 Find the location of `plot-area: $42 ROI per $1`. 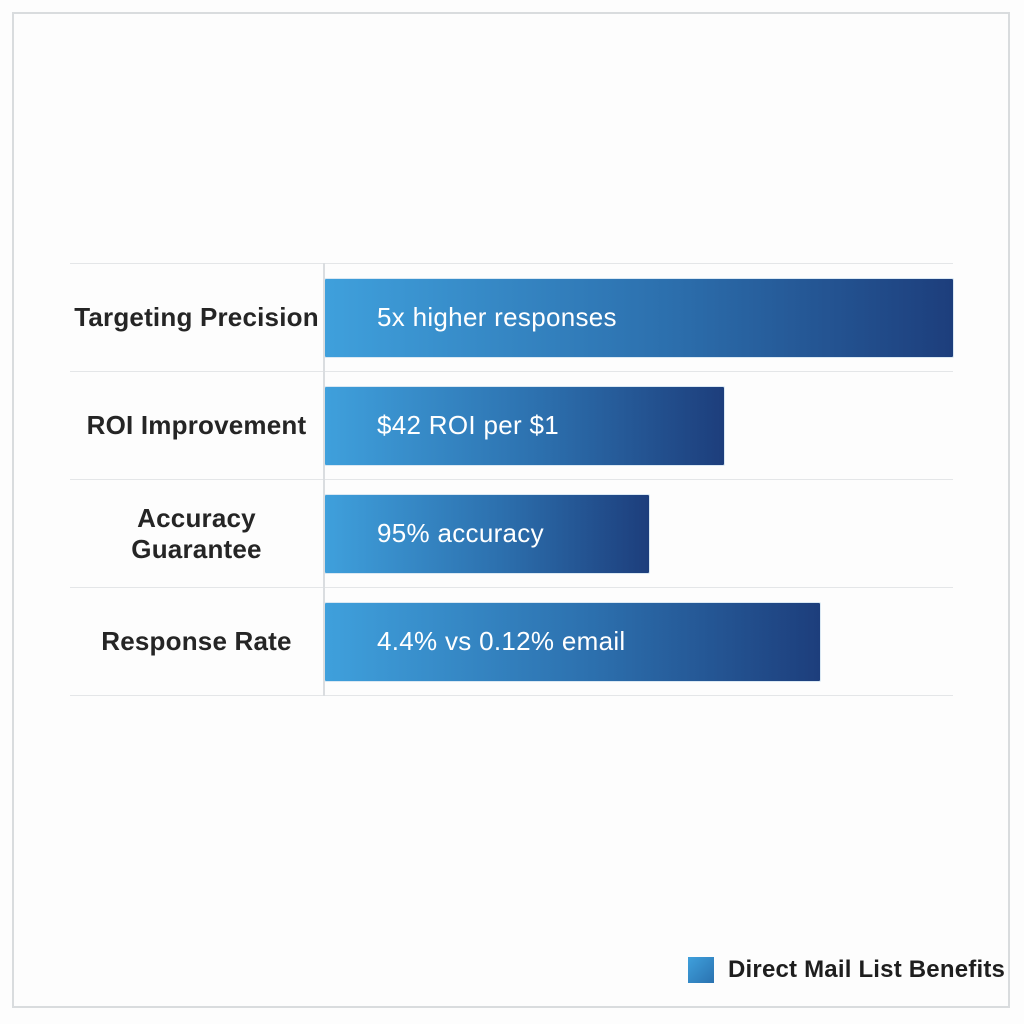

plot-area: $42 ROI per $1 is located at coordinates (638, 425).